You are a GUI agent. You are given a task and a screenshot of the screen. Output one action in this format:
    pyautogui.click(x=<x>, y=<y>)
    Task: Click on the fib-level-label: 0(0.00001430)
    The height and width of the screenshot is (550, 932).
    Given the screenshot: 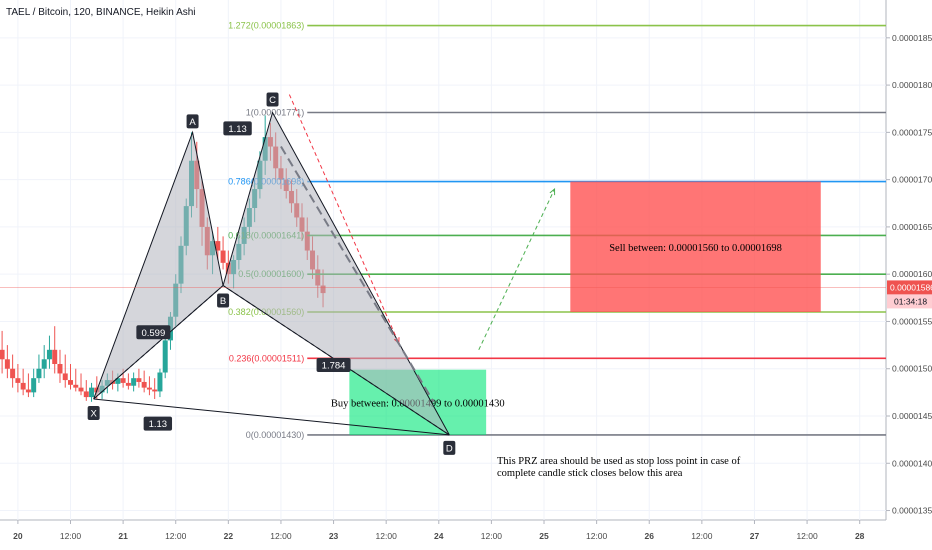 What is the action you would take?
    pyautogui.click(x=275, y=435)
    